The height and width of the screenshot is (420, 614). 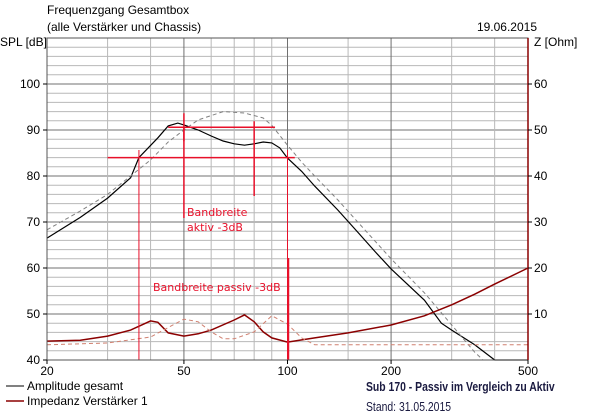 I want to click on chart-date: 19.06.2015, so click(x=507, y=27).